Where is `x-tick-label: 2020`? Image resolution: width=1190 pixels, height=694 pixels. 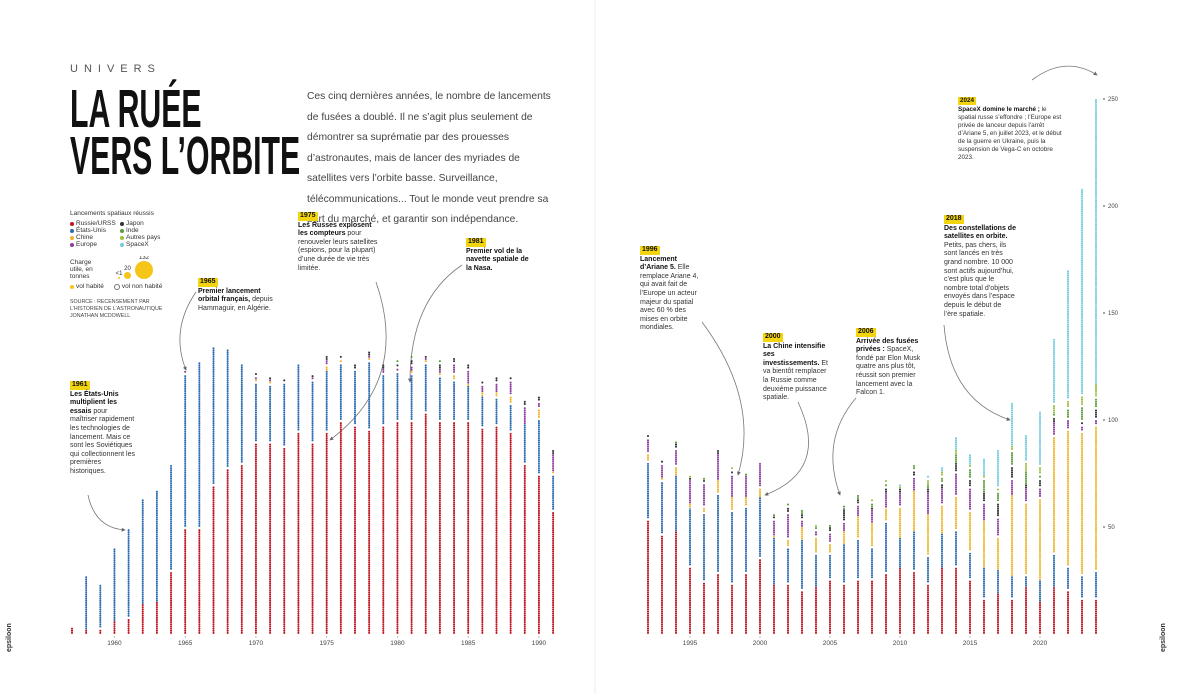
x-tick-label: 2020 is located at coordinates (1040, 643).